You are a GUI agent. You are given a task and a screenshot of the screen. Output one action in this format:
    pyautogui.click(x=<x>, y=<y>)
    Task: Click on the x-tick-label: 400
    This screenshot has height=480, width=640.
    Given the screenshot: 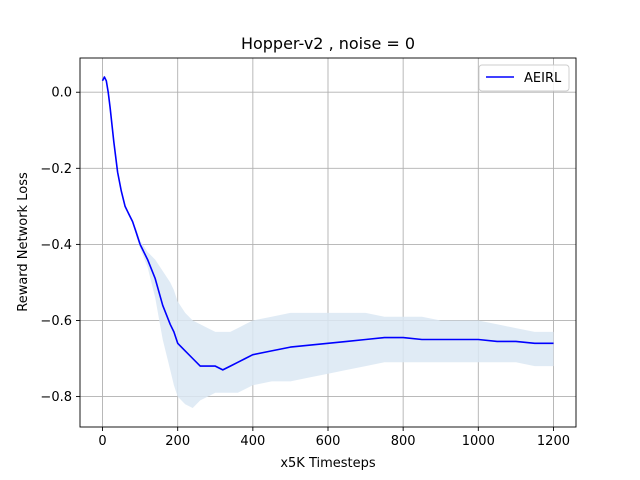 What is the action you would take?
    pyautogui.click(x=252, y=441)
    